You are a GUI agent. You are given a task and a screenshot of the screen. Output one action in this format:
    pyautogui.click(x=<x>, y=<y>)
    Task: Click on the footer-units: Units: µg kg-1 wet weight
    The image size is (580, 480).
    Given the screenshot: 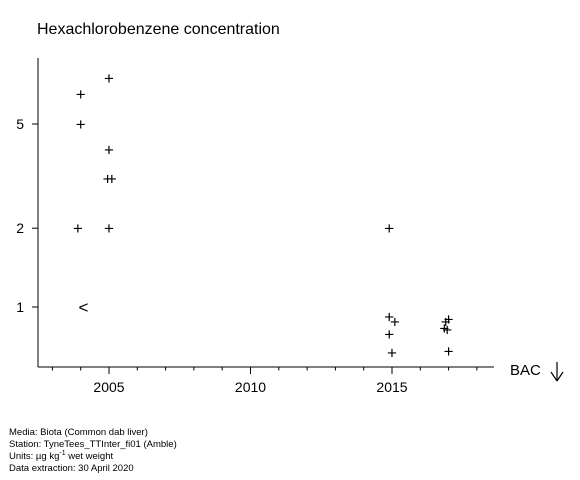 What is the action you would take?
    pyautogui.click(x=93, y=456)
    